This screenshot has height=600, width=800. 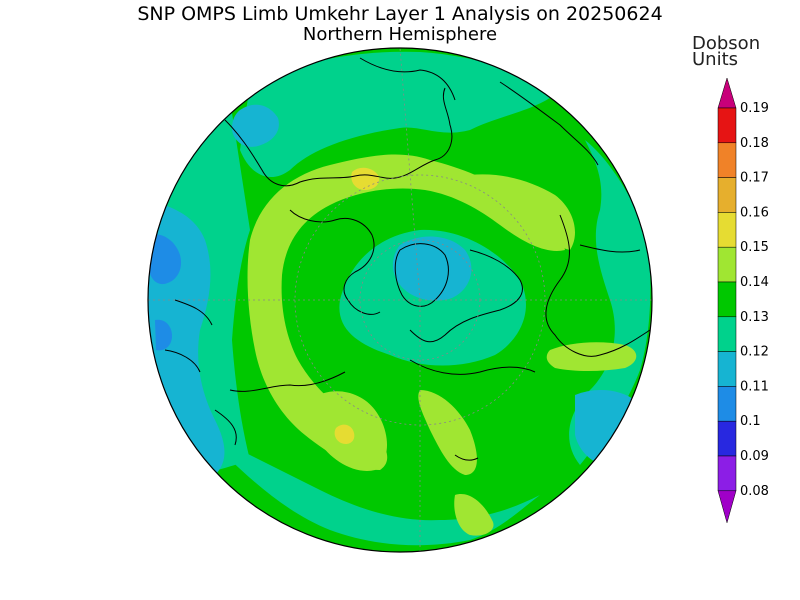 I want to click on colorbar-tick-label: 0.11, so click(x=754, y=386).